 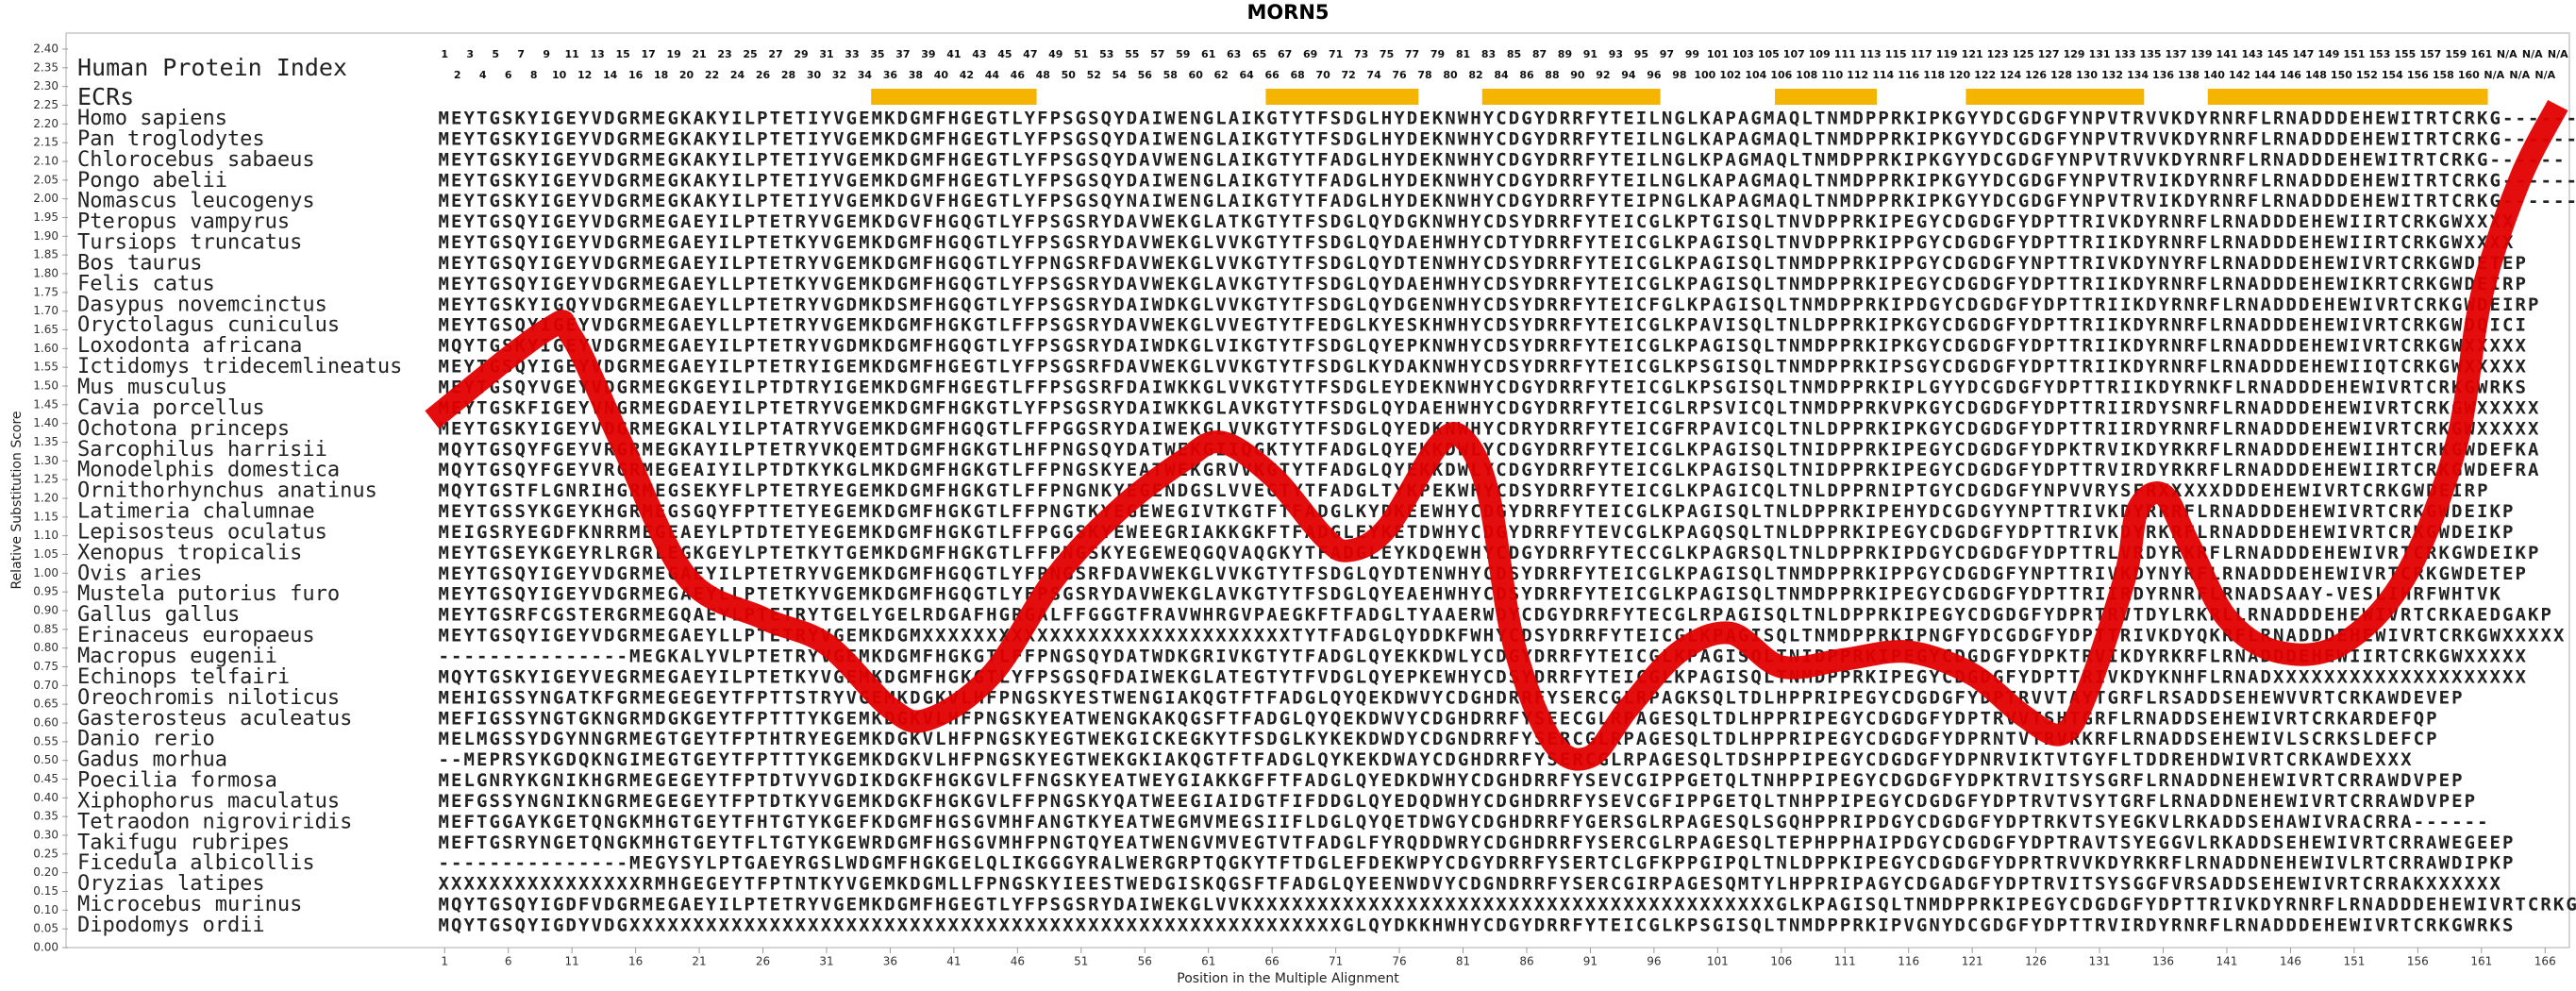 I want to click on human-index-label: 70, so click(x=1322, y=75).